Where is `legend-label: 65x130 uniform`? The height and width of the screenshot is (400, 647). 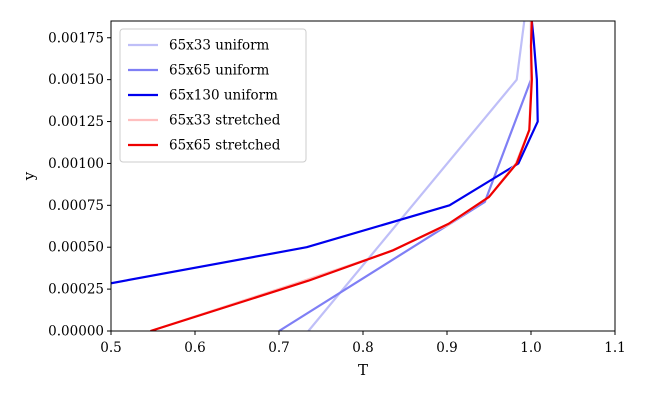
legend-label: 65x130 uniform is located at coordinates (223, 96).